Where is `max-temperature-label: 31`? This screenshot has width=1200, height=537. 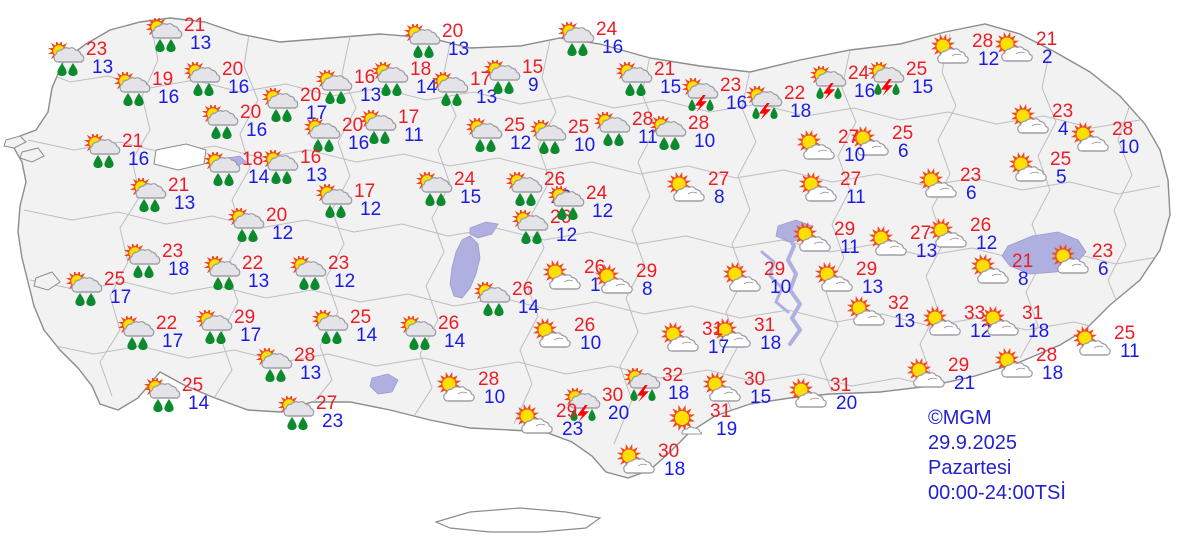 max-temperature-label: 31 is located at coordinates (721, 411).